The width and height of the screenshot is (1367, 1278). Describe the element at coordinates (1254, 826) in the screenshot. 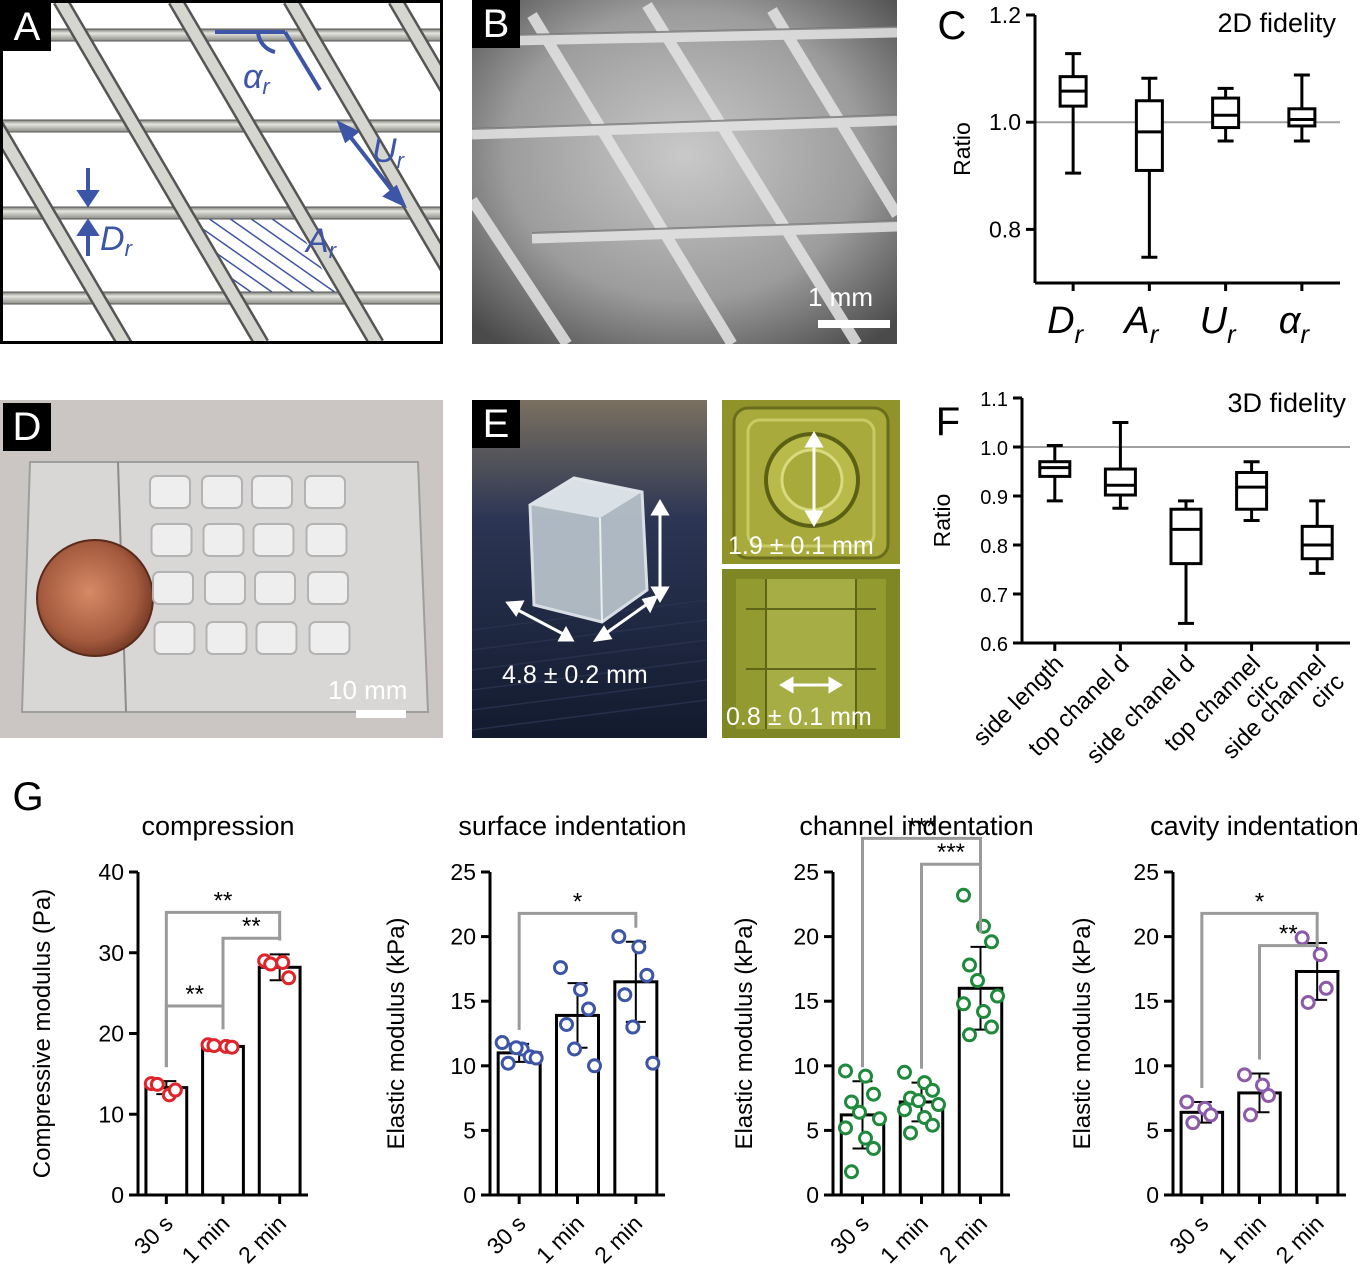

I see `chart-title: cavity indentation` at that location.